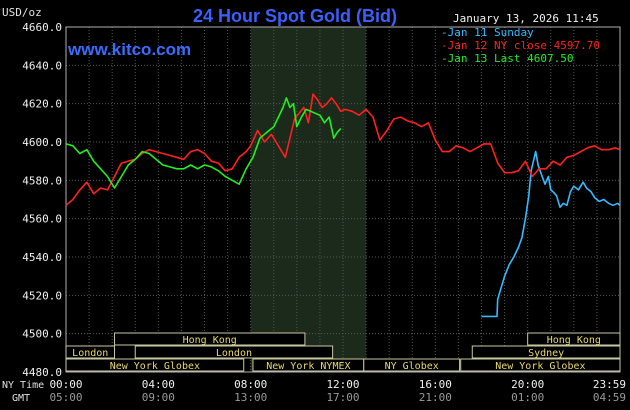  I want to click on x-tick-label-gmt: 04:59, so click(609, 397).